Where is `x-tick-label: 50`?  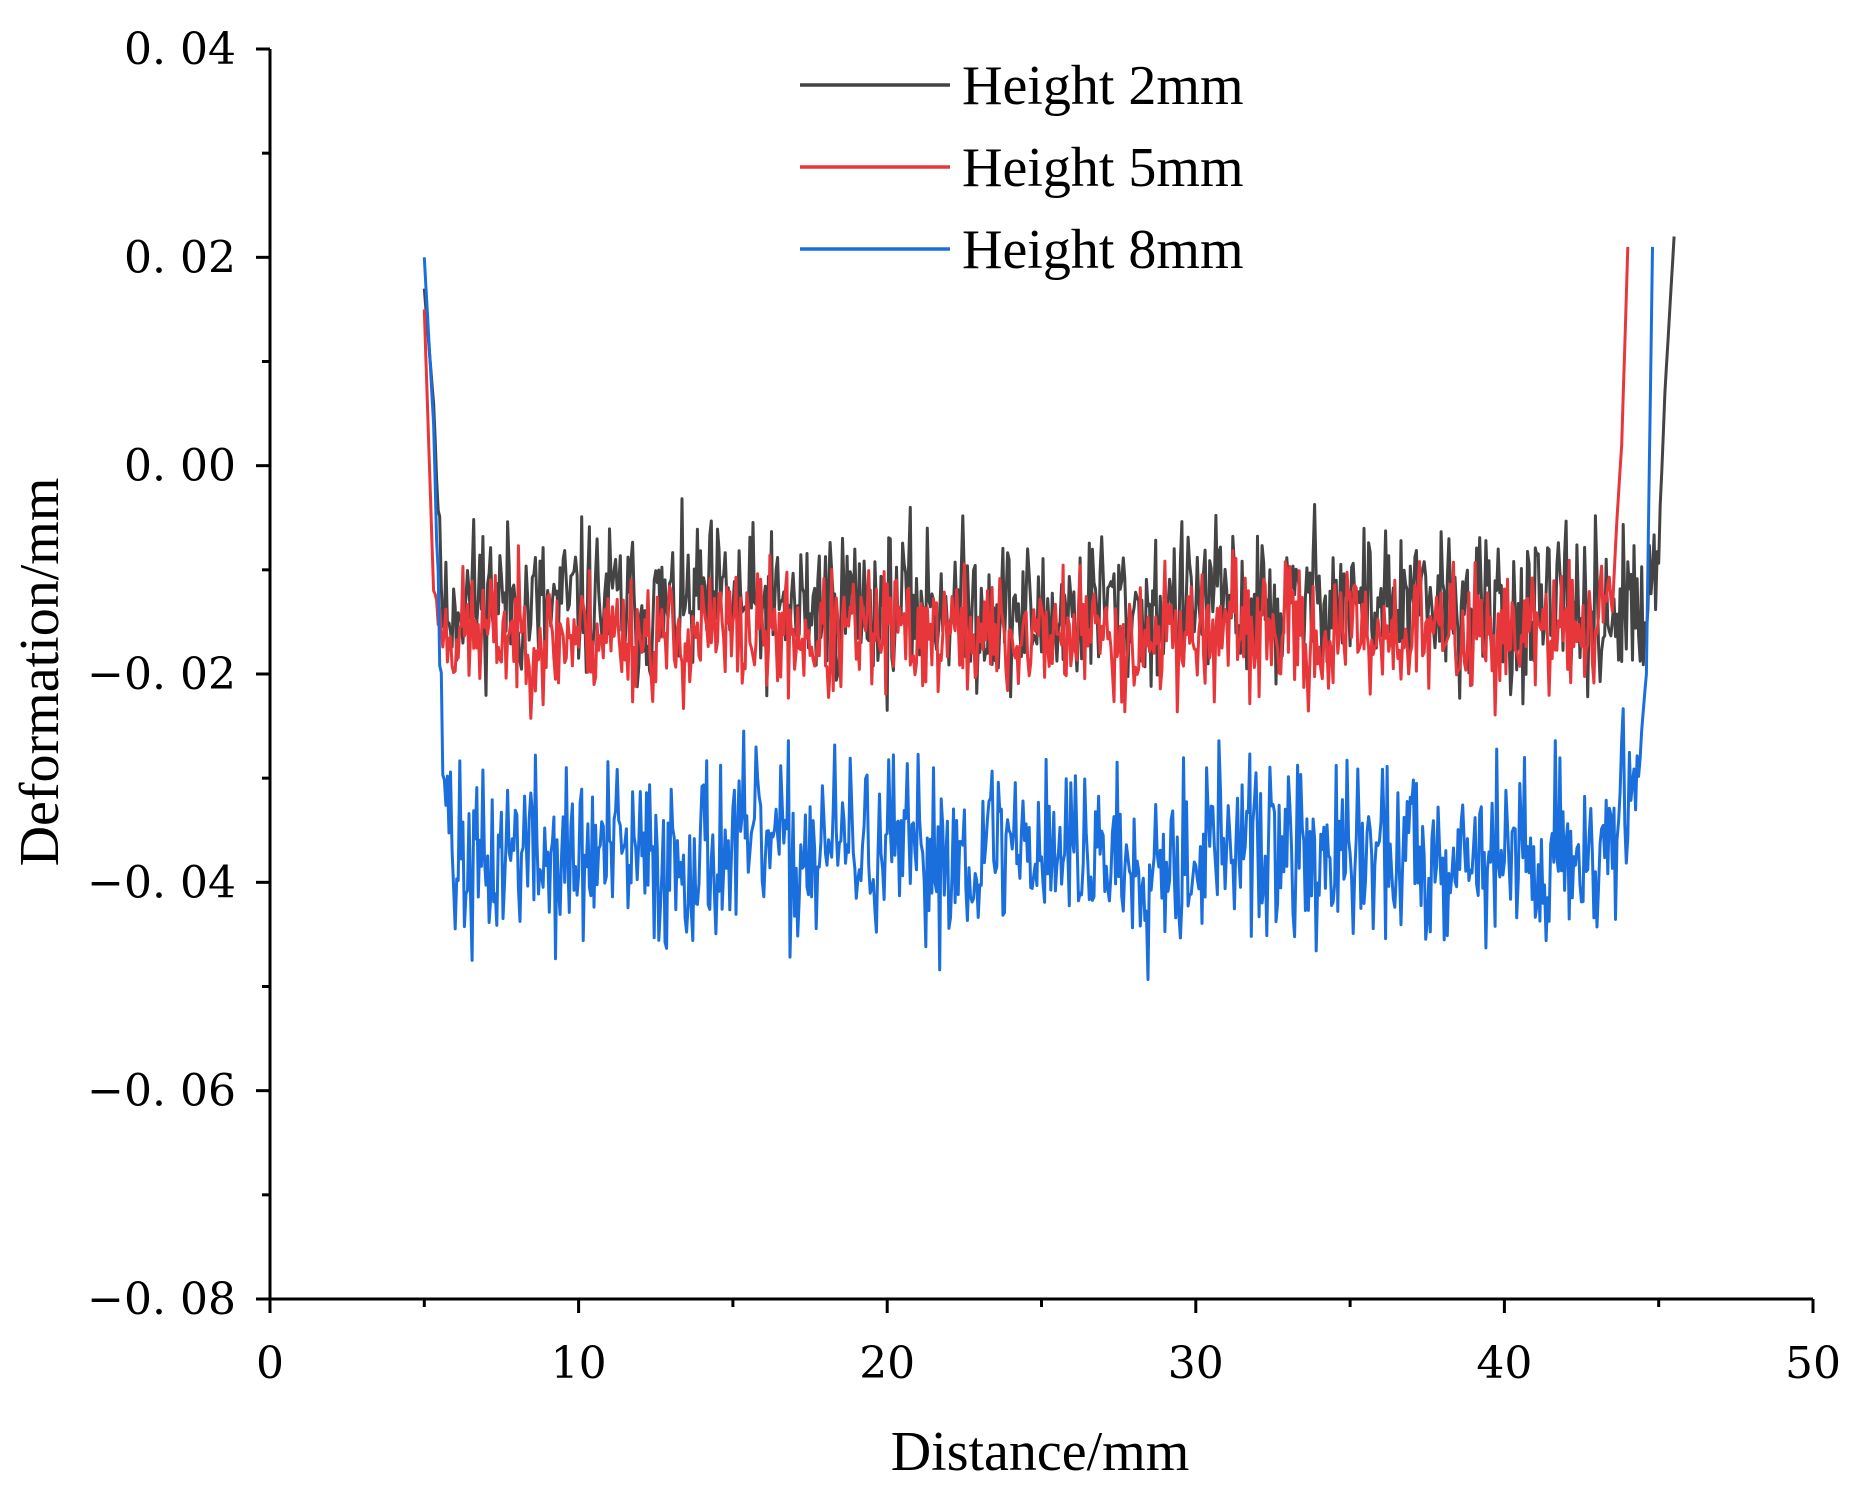 x-tick-label: 50 is located at coordinates (1813, 1363).